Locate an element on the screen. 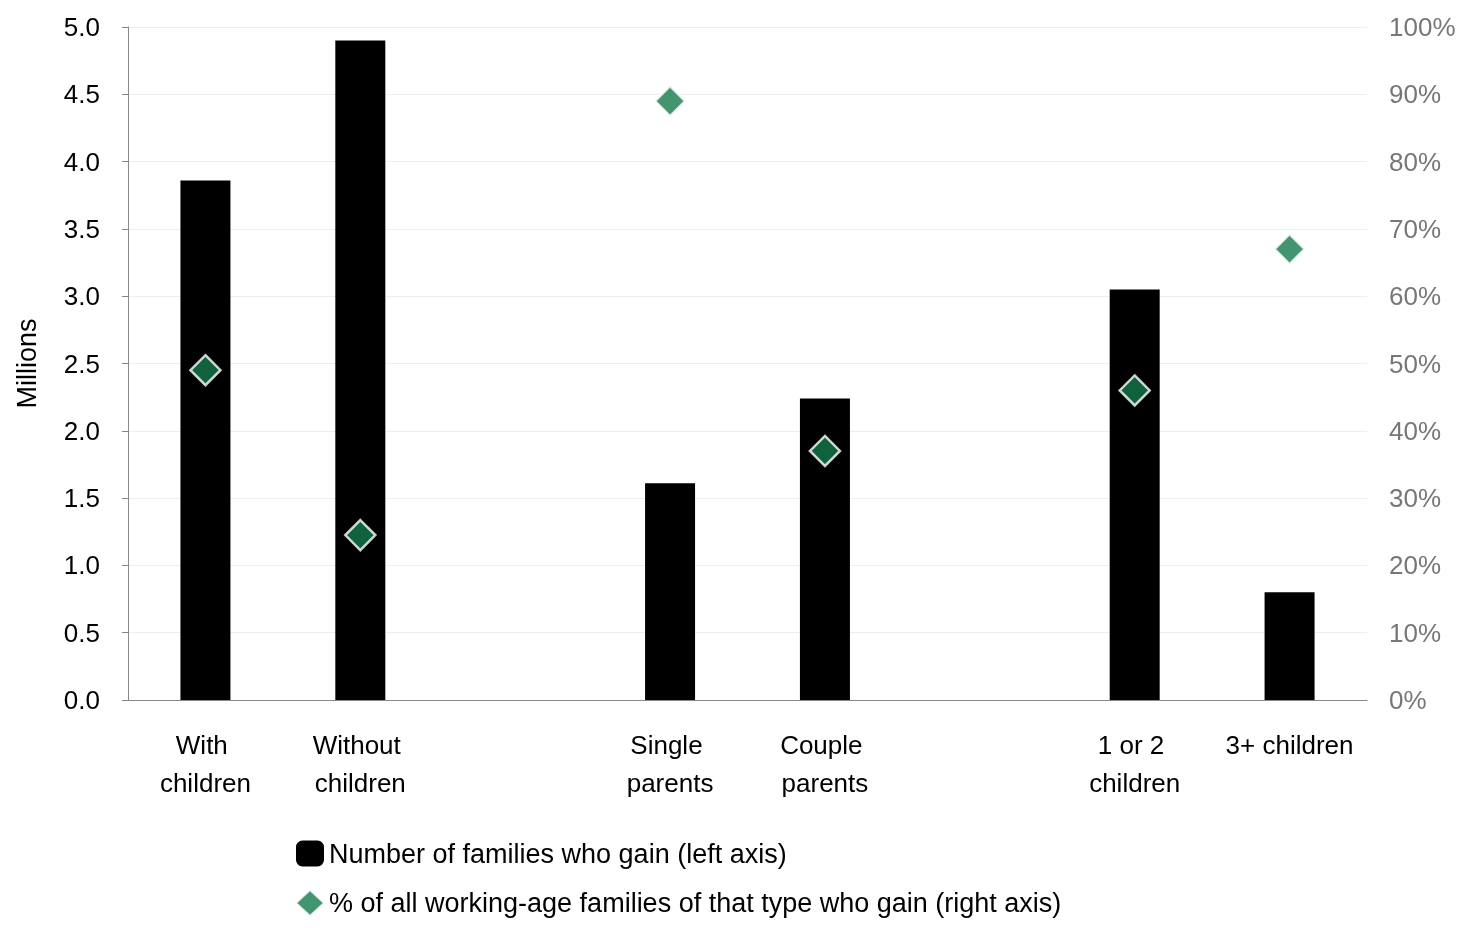 The image size is (1470, 928). y-tick-label: 0.5 is located at coordinates (81, 632).